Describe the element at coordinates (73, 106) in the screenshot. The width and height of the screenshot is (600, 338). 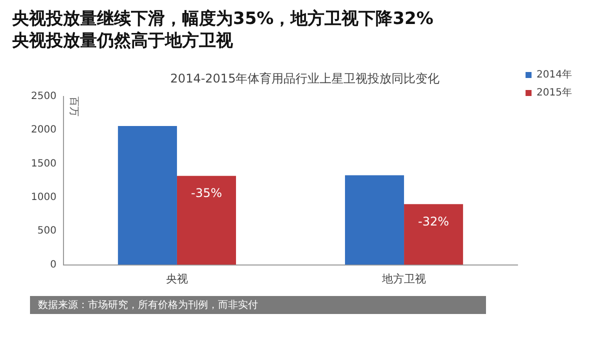
I see `y-axis-title: 百万` at that location.